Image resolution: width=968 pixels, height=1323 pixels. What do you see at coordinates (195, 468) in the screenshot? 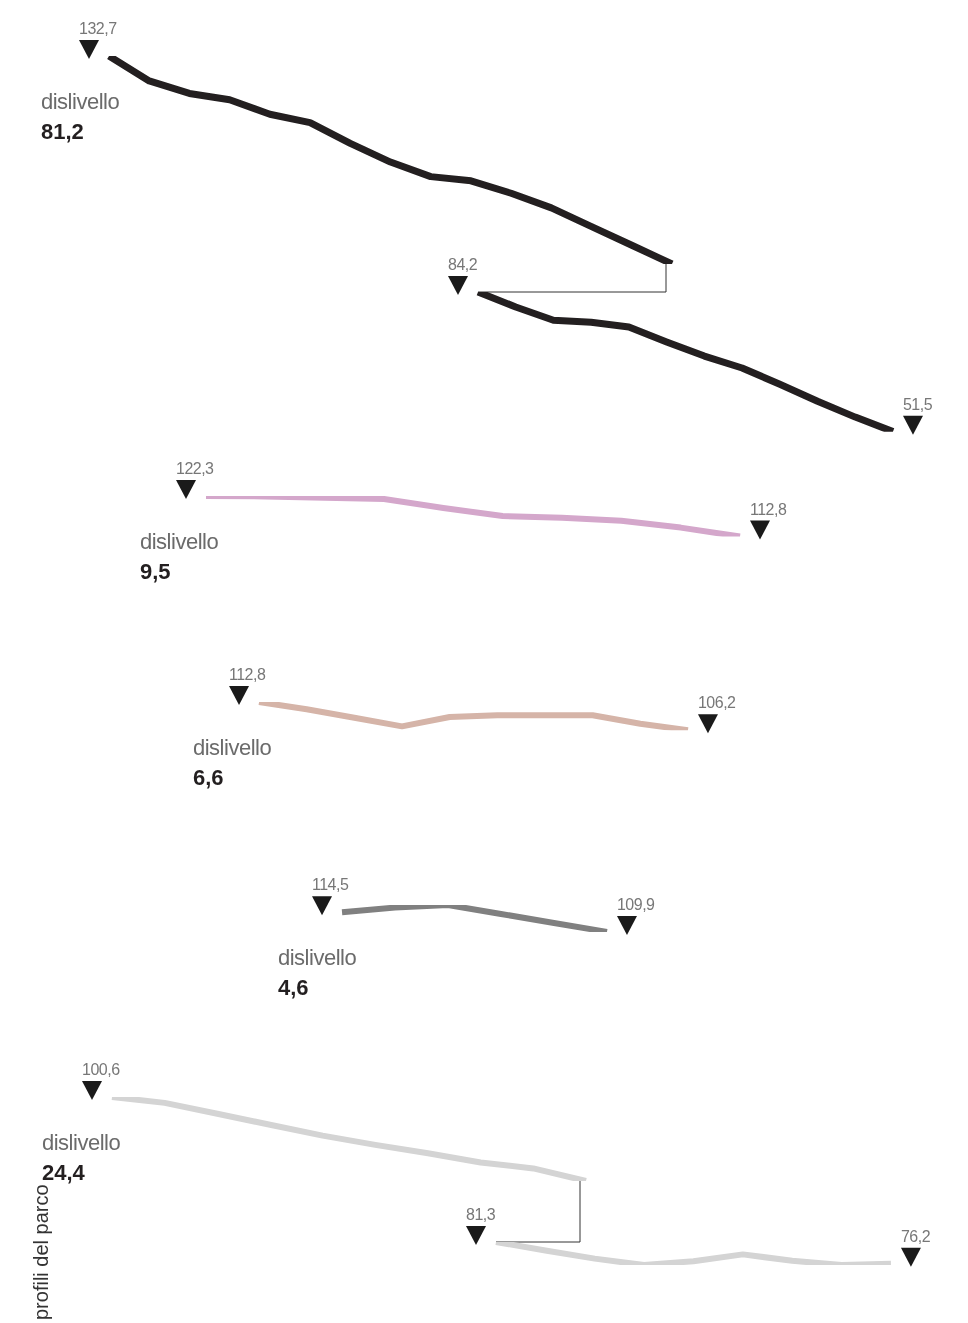
I see `data-label: 122,3` at bounding box center [195, 468].